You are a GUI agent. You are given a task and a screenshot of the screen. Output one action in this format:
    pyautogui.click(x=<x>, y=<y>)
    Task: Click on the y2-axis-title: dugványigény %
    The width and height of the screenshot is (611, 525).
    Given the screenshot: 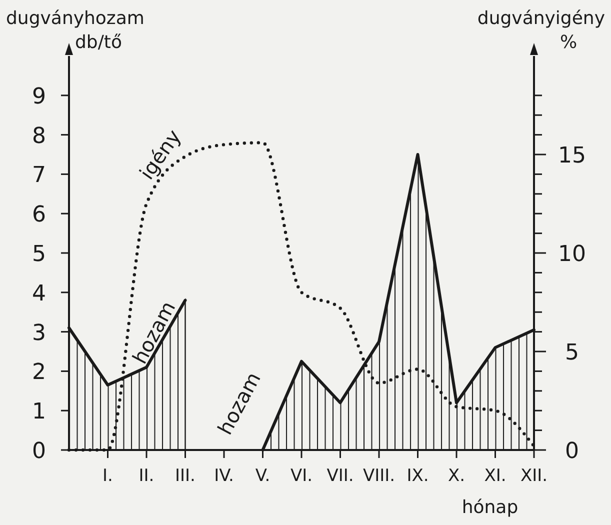 What is the action you would take?
    pyautogui.click(x=541, y=30)
    